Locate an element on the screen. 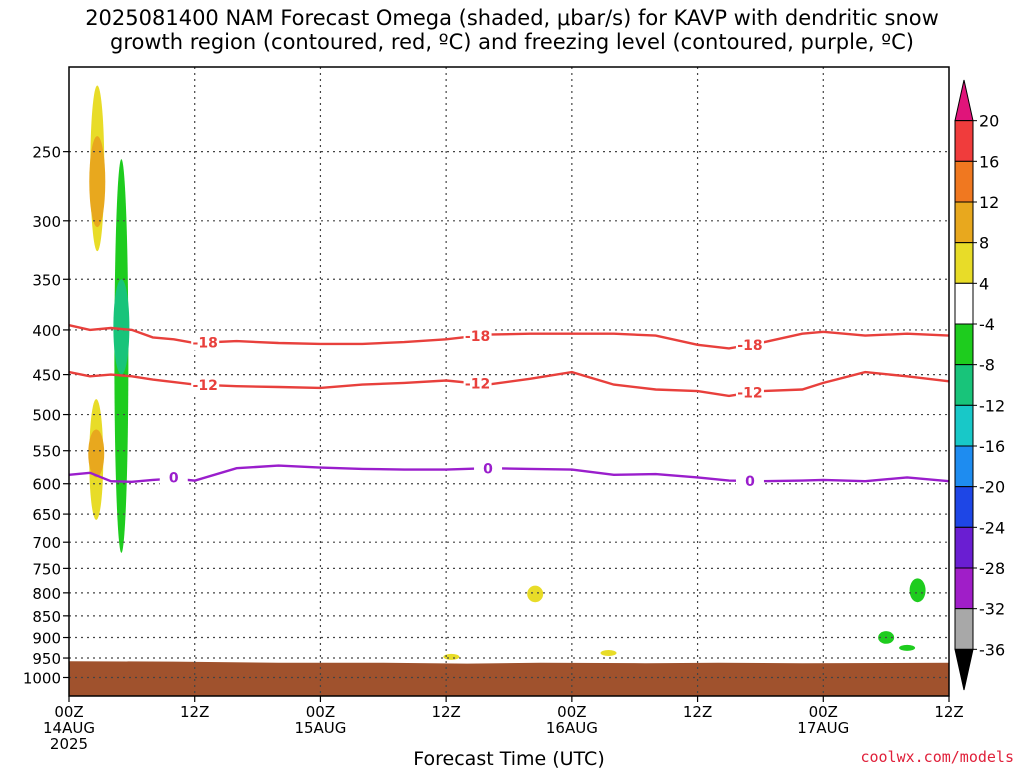  x-tick-sublabel: 2025 is located at coordinates (69, 744).